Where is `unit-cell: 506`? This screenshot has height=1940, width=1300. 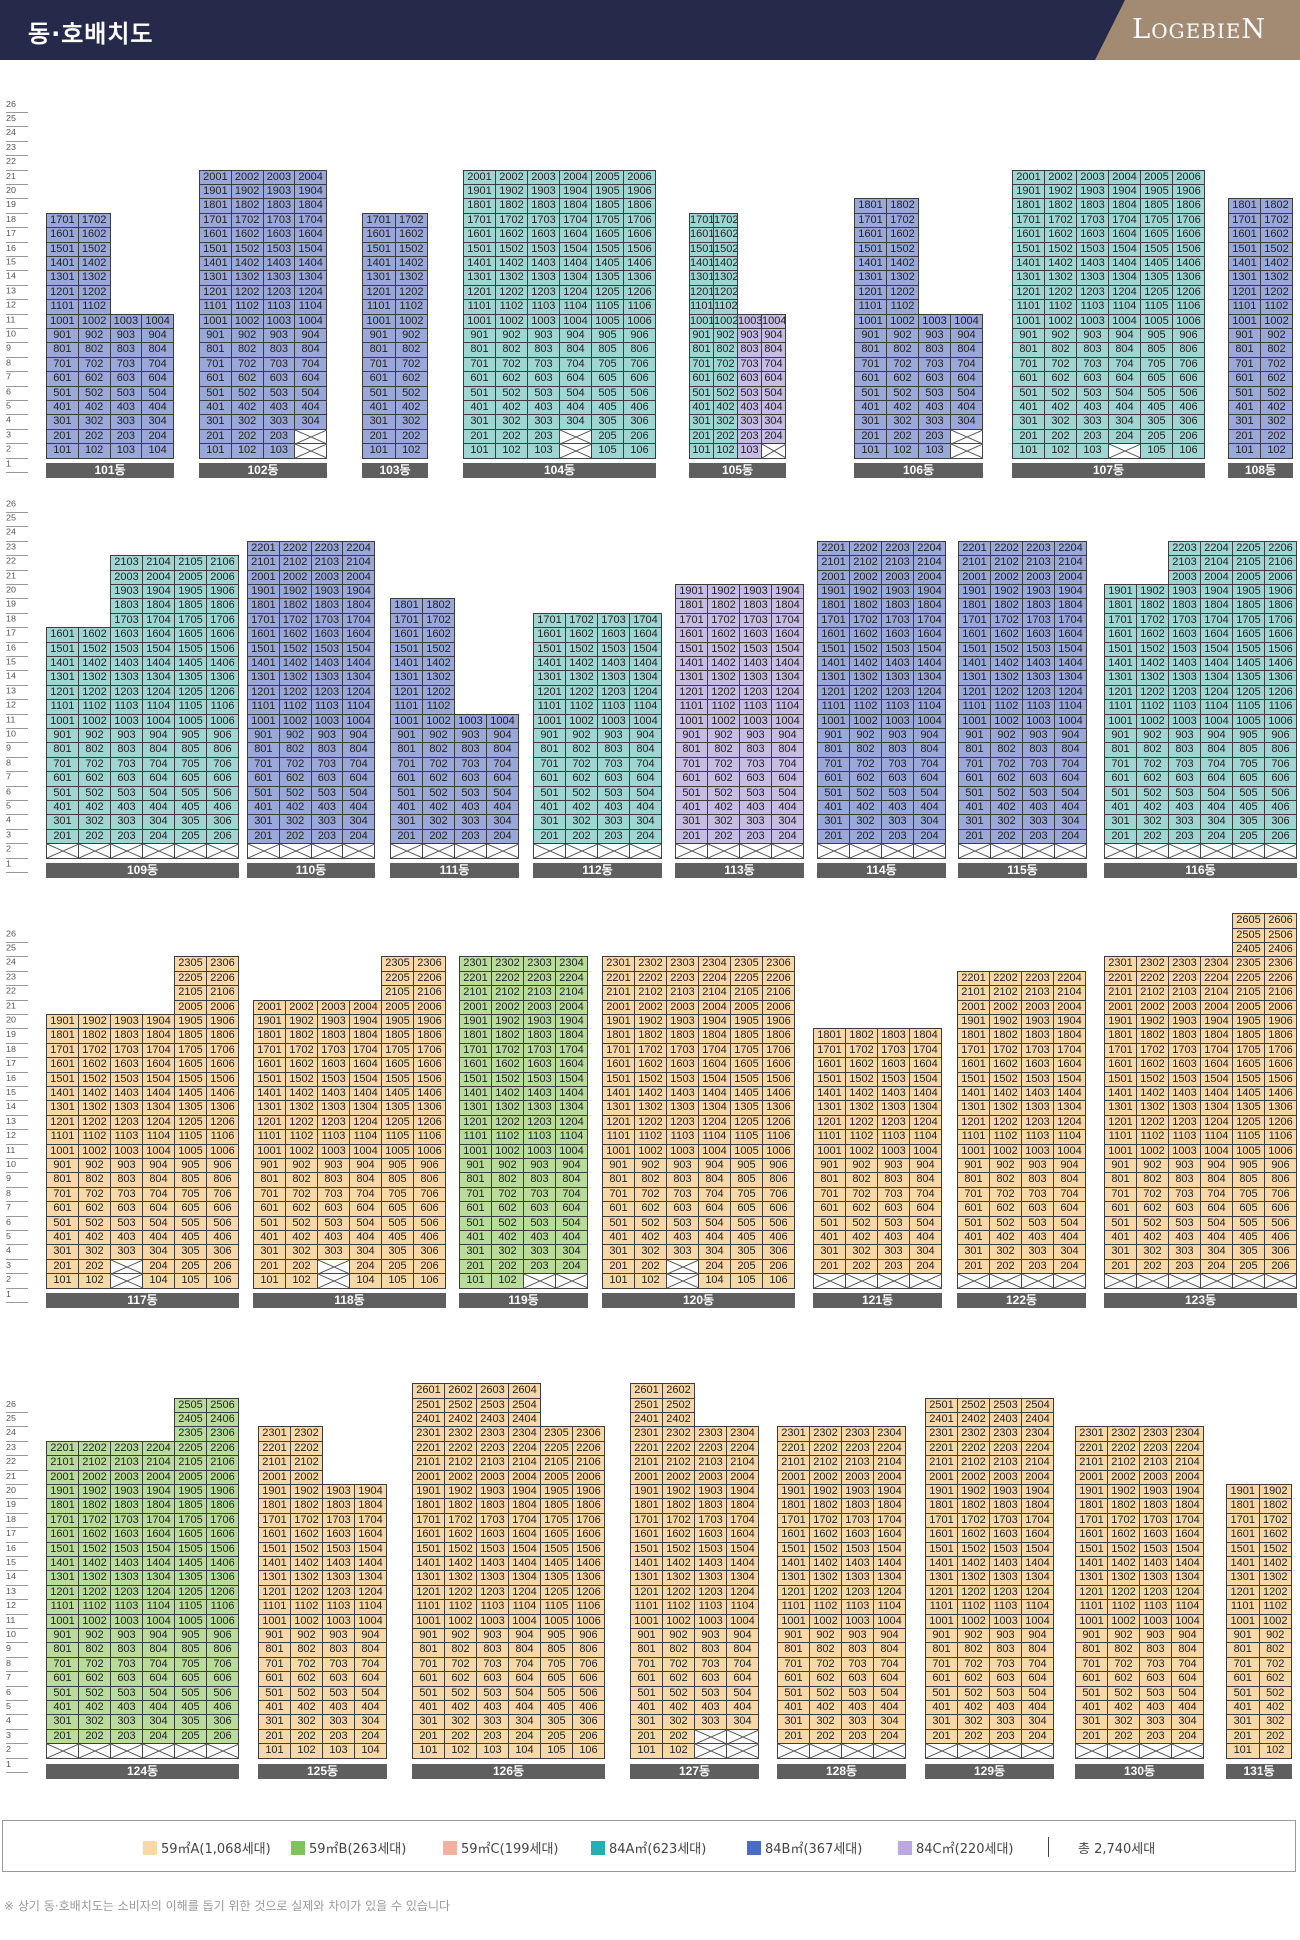
unit-cell: 506 is located at coordinates (222, 793).